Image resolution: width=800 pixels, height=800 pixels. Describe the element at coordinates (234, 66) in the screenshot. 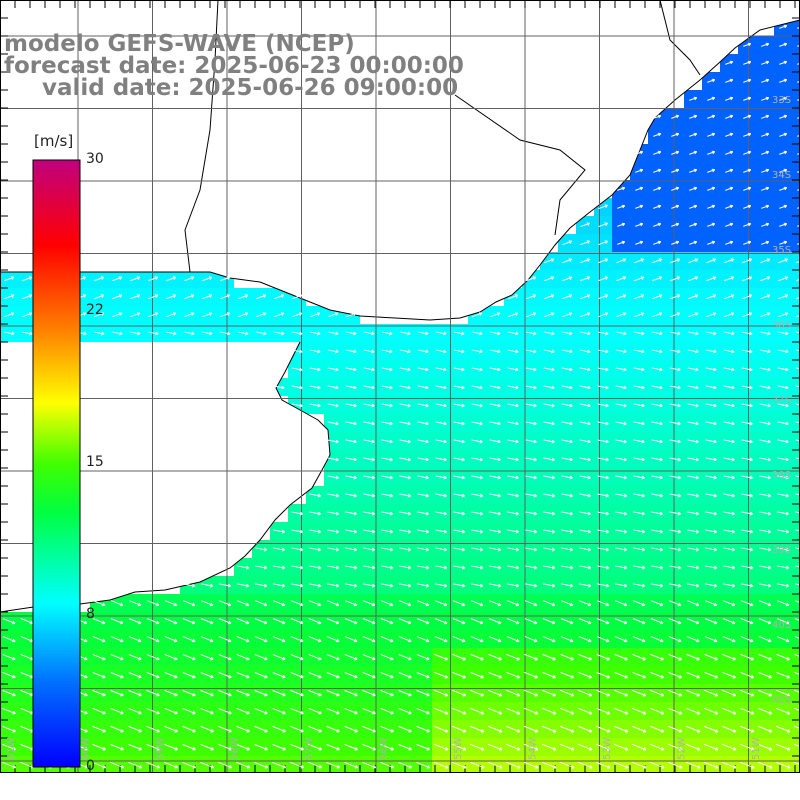

I see `forecast-date: forecast date: 2025-06-23 00:00:00` at that location.